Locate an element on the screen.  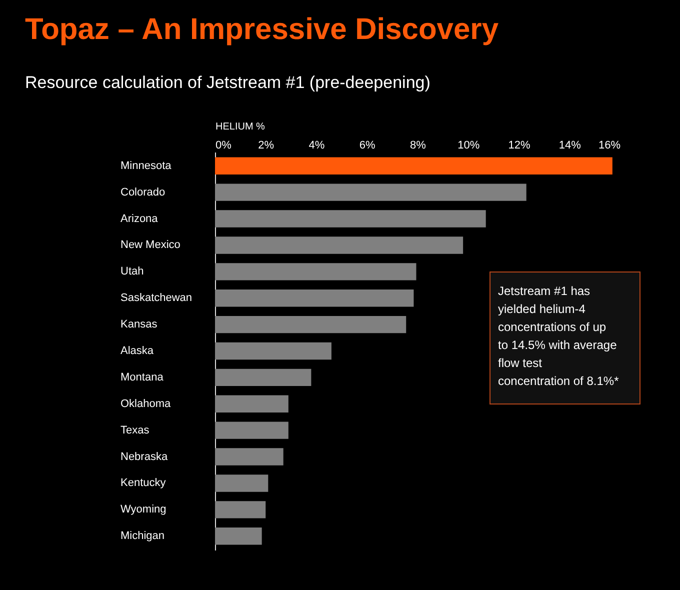
y-tick-label: Saskatchewan is located at coordinates (156, 298).